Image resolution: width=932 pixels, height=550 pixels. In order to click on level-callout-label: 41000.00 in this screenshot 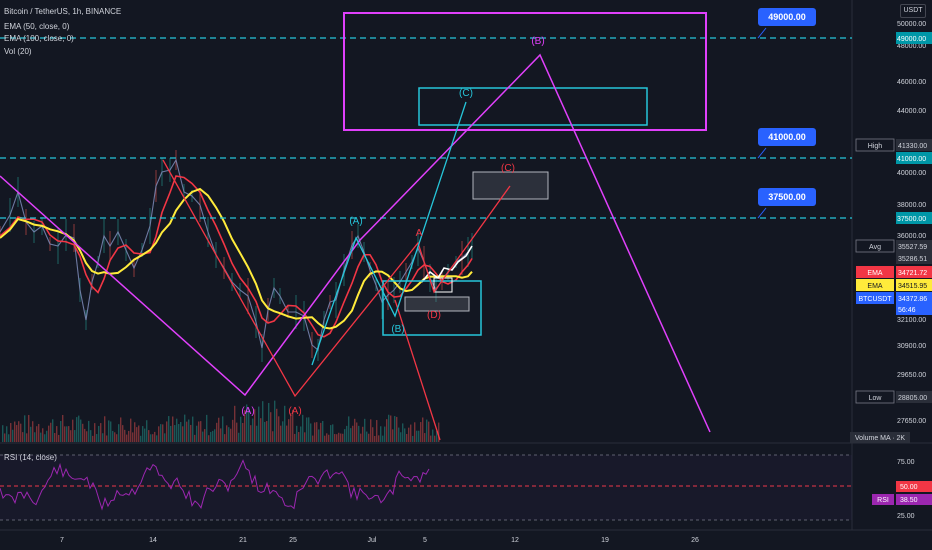, I will do `click(787, 137)`.